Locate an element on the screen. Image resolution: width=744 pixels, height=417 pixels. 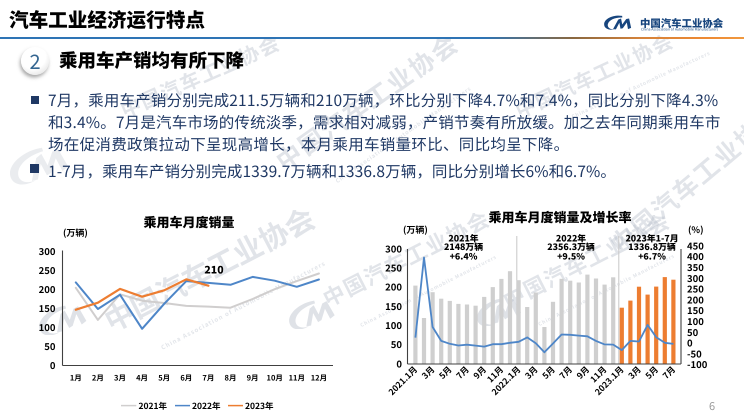
svg-text: 8月 is located at coordinates (231, 377).